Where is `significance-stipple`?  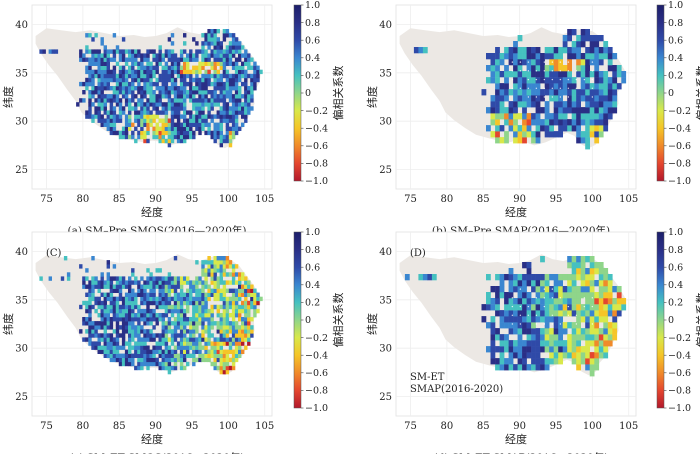 significance-stipple is located at coordinates (552, 79).